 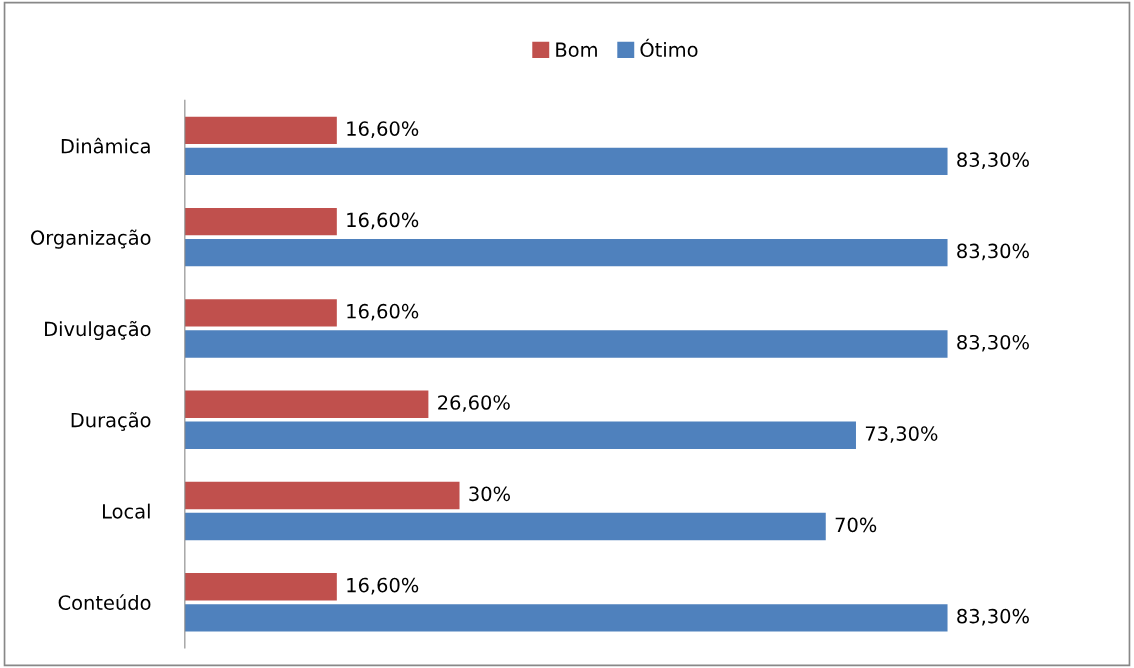 I want to click on y-tick-label: Local, so click(x=126, y=511).